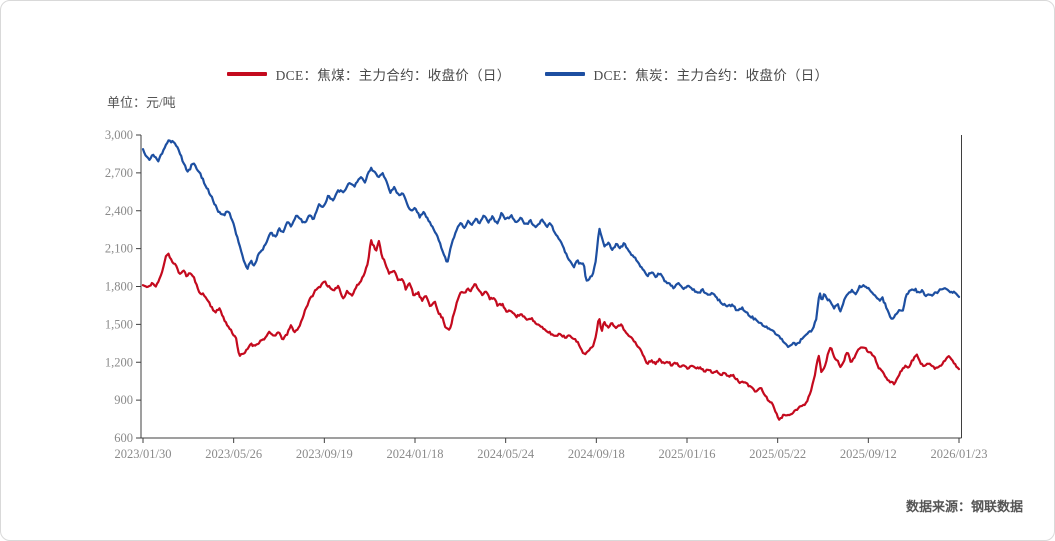  What do you see at coordinates (777, 454) in the screenshot?
I see `x-tick-label: 2025/05/22` at bounding box center [777, 454].